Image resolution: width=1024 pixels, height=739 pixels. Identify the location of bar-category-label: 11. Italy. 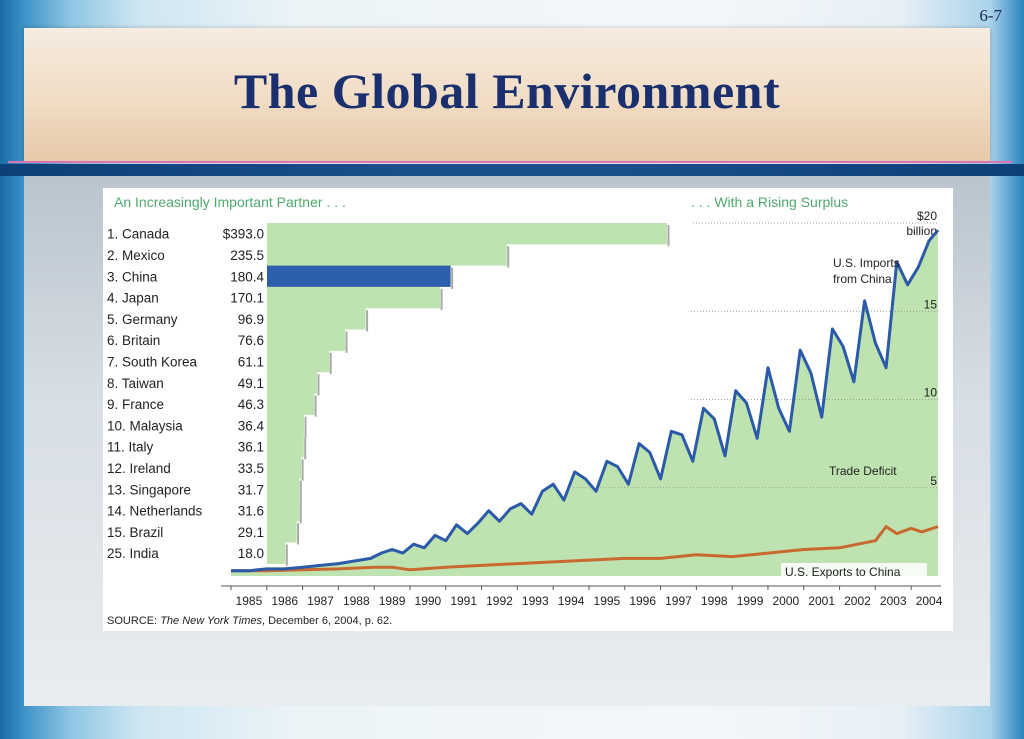
(130, 447).